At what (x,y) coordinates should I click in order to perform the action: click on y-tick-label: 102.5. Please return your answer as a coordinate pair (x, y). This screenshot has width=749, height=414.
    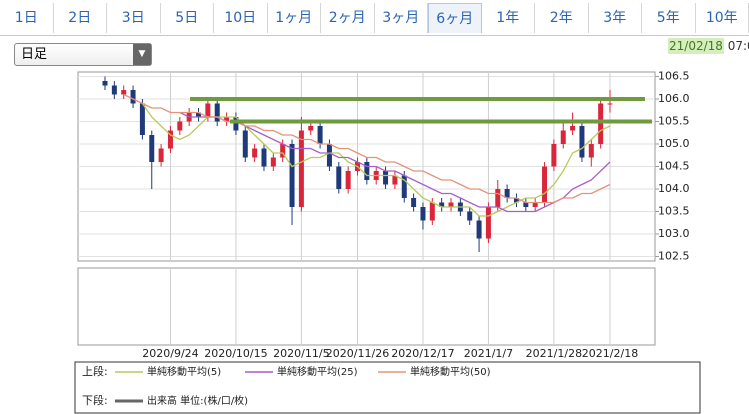
    Looking at the image, I should click on (674, 256).